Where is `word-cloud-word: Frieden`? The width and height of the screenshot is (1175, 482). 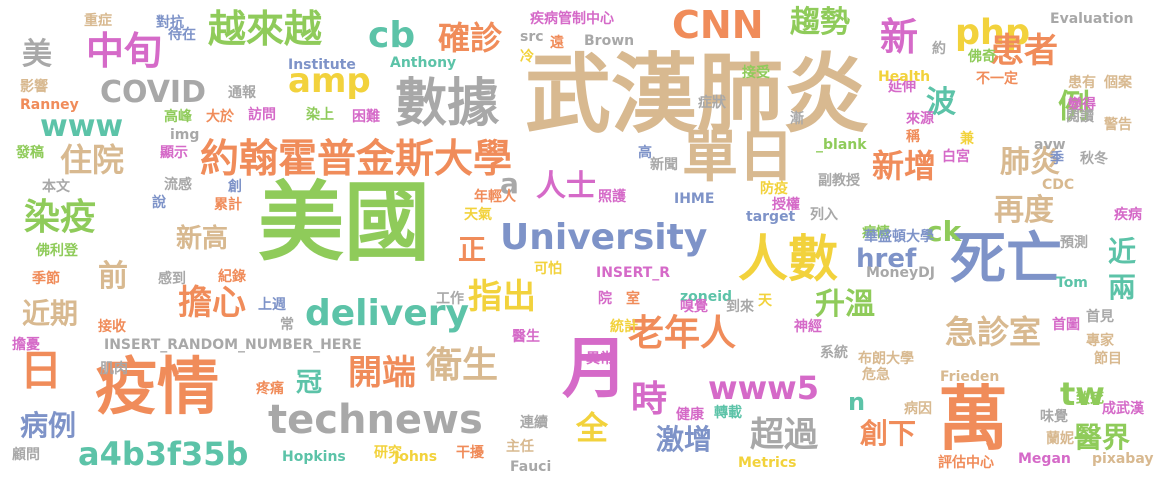 word-cloud-word: Frieden is located at coordinates (970, 377).